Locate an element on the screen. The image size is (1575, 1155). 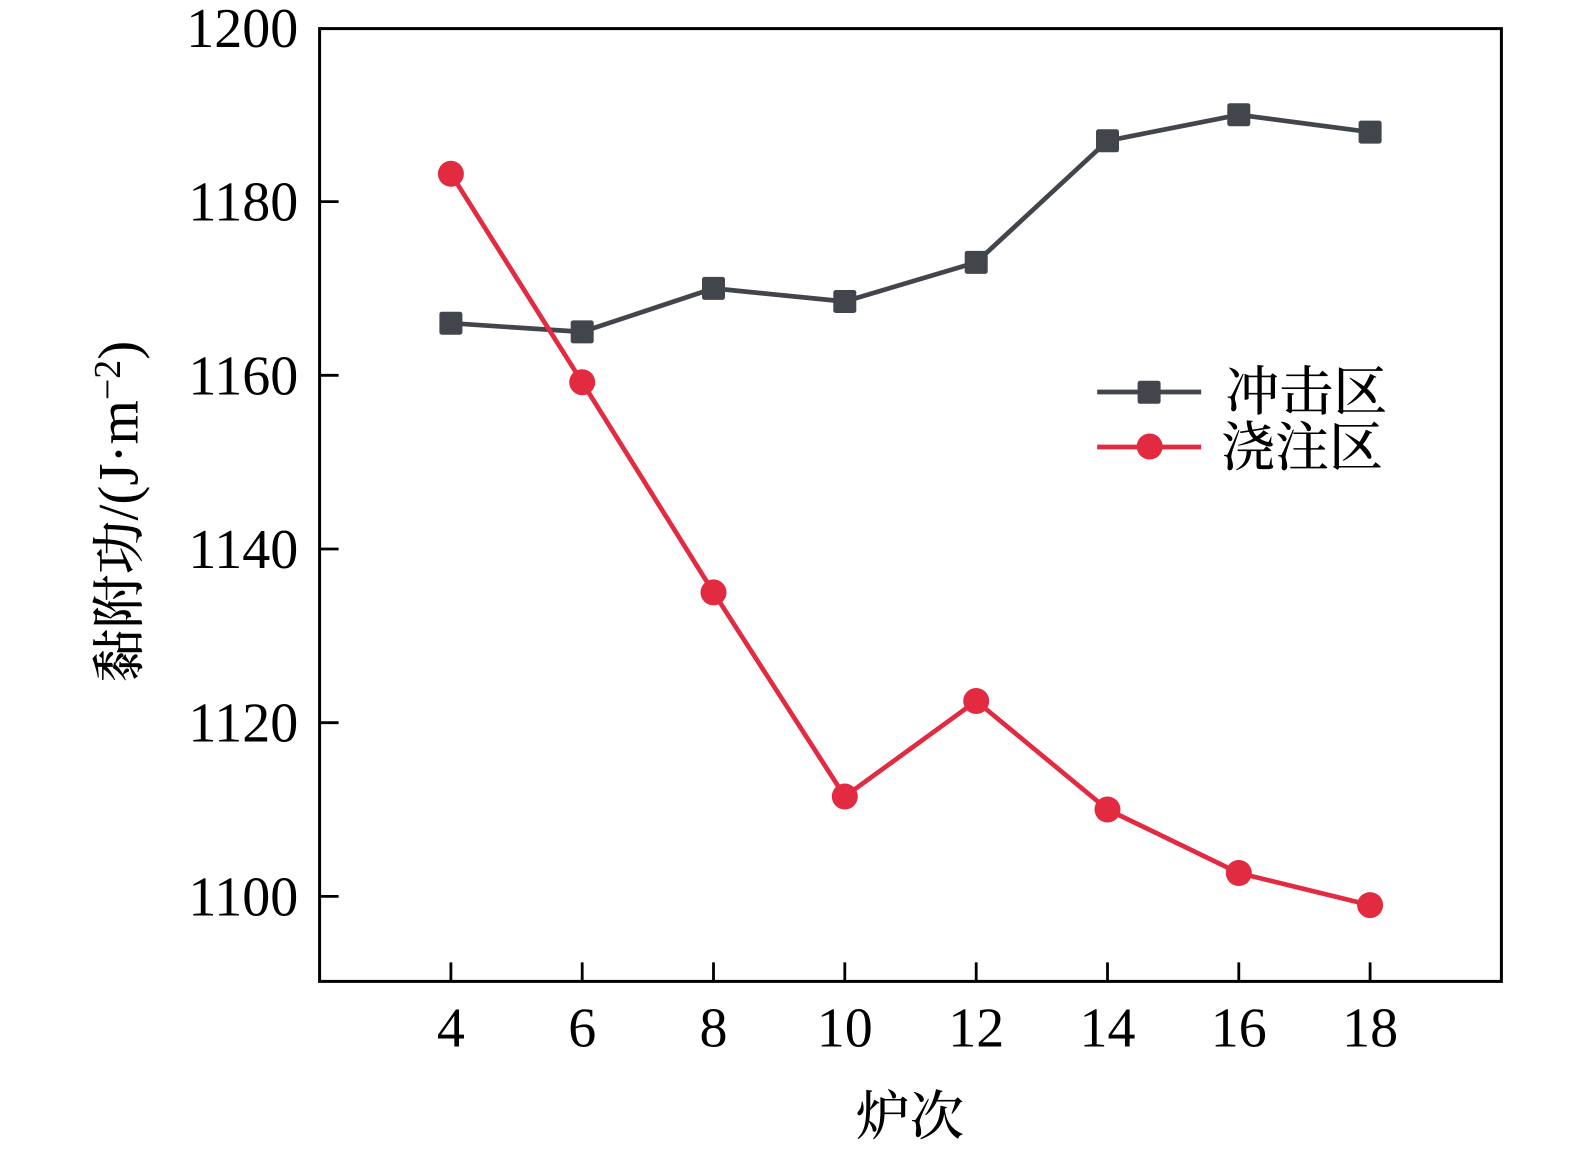
svg-text: 18 is located at coordinates (1370, 1029).